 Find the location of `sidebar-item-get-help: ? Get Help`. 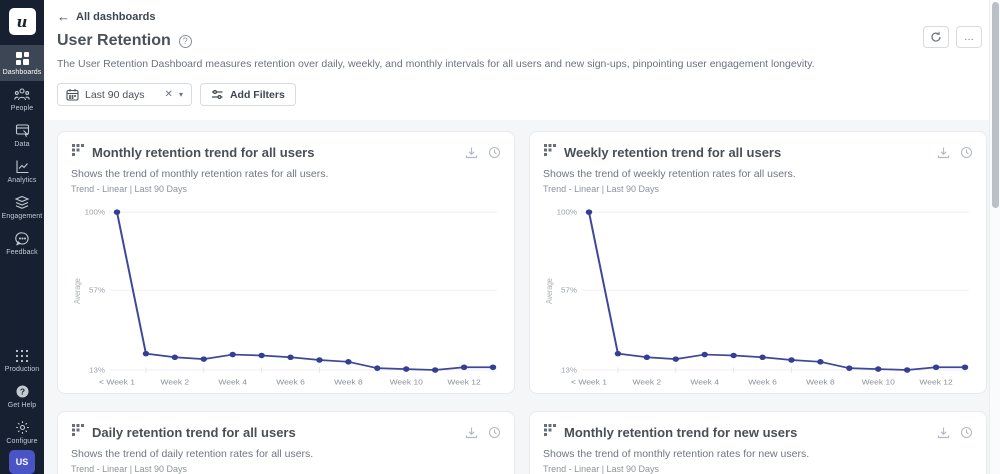

sidebar-item-get-help: ? Get Help is located at coordinates (22, 396).